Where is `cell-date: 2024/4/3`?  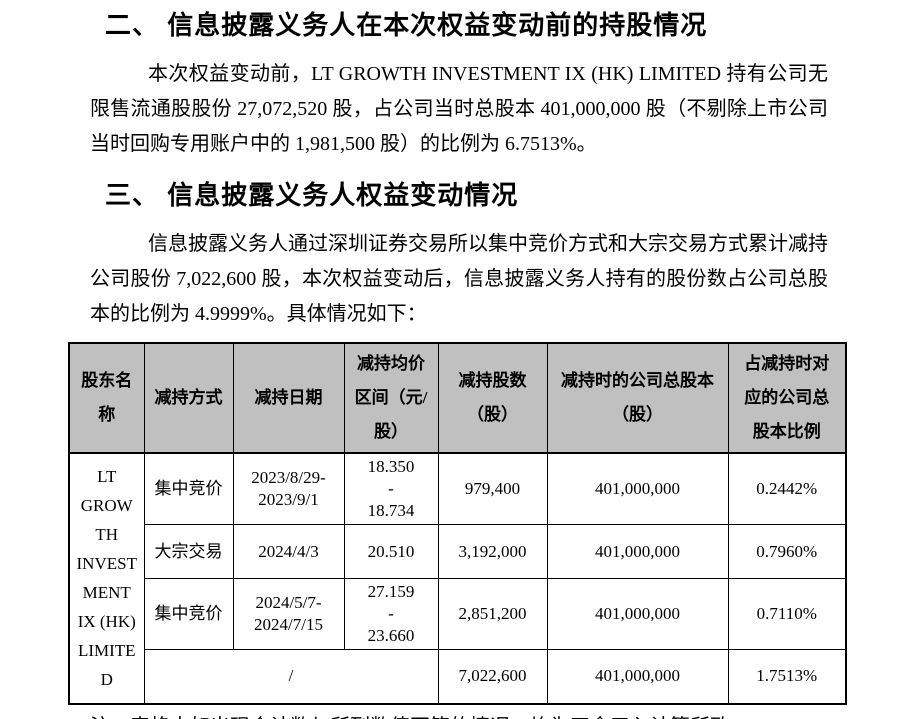 cell-date: 2024/4/3 is located at coordinates (288, 551).